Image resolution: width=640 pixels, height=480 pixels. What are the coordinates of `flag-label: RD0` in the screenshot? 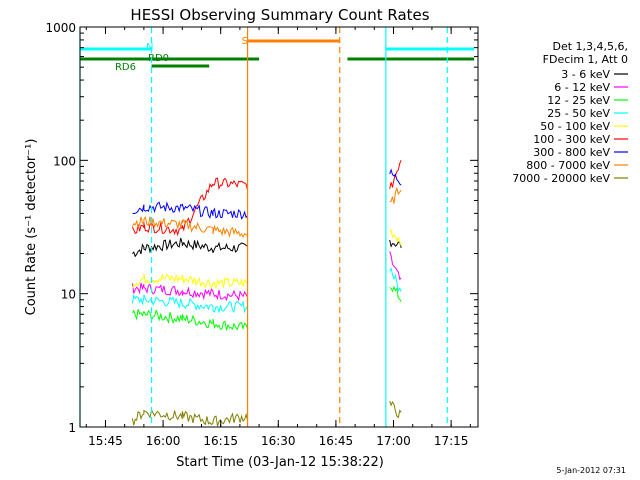 It's located at (158, 58).